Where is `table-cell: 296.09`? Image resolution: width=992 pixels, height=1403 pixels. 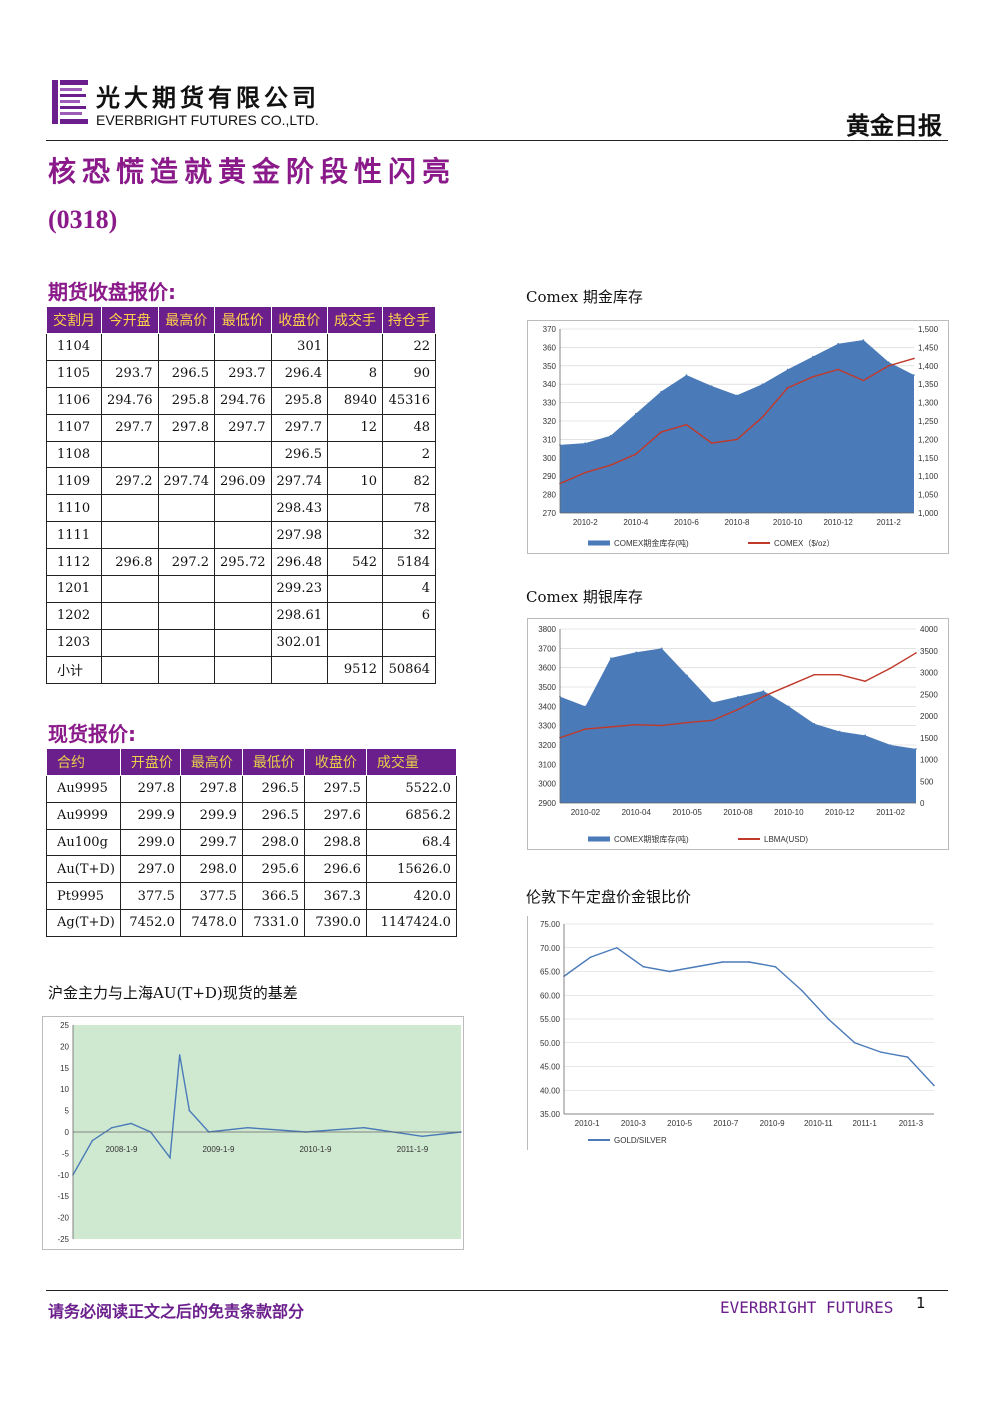 table-cell: 296.09 is located at coordinates (243, 481).